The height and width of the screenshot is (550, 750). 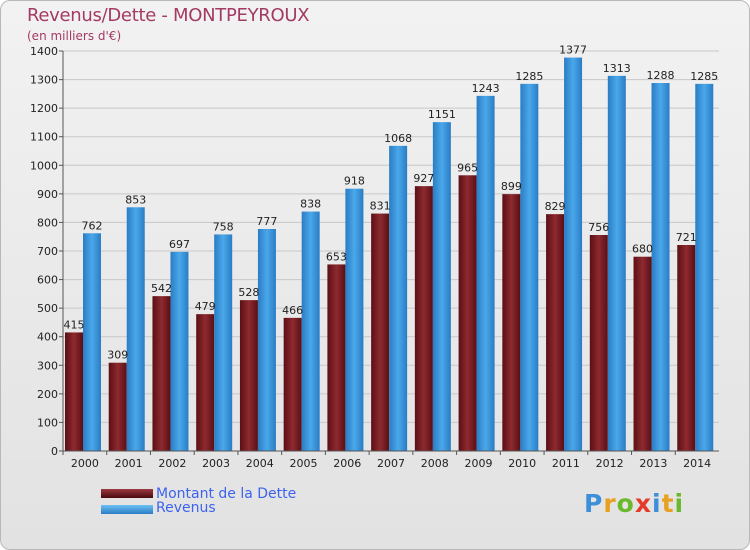 I want to click on legend-swatch-revenus, so click(x=127, y=509).